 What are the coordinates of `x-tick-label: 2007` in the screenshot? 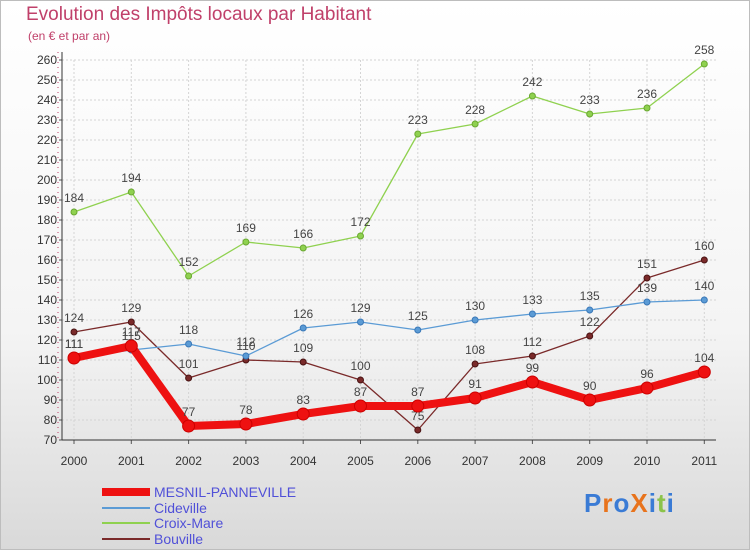 It's located at (475, 461).